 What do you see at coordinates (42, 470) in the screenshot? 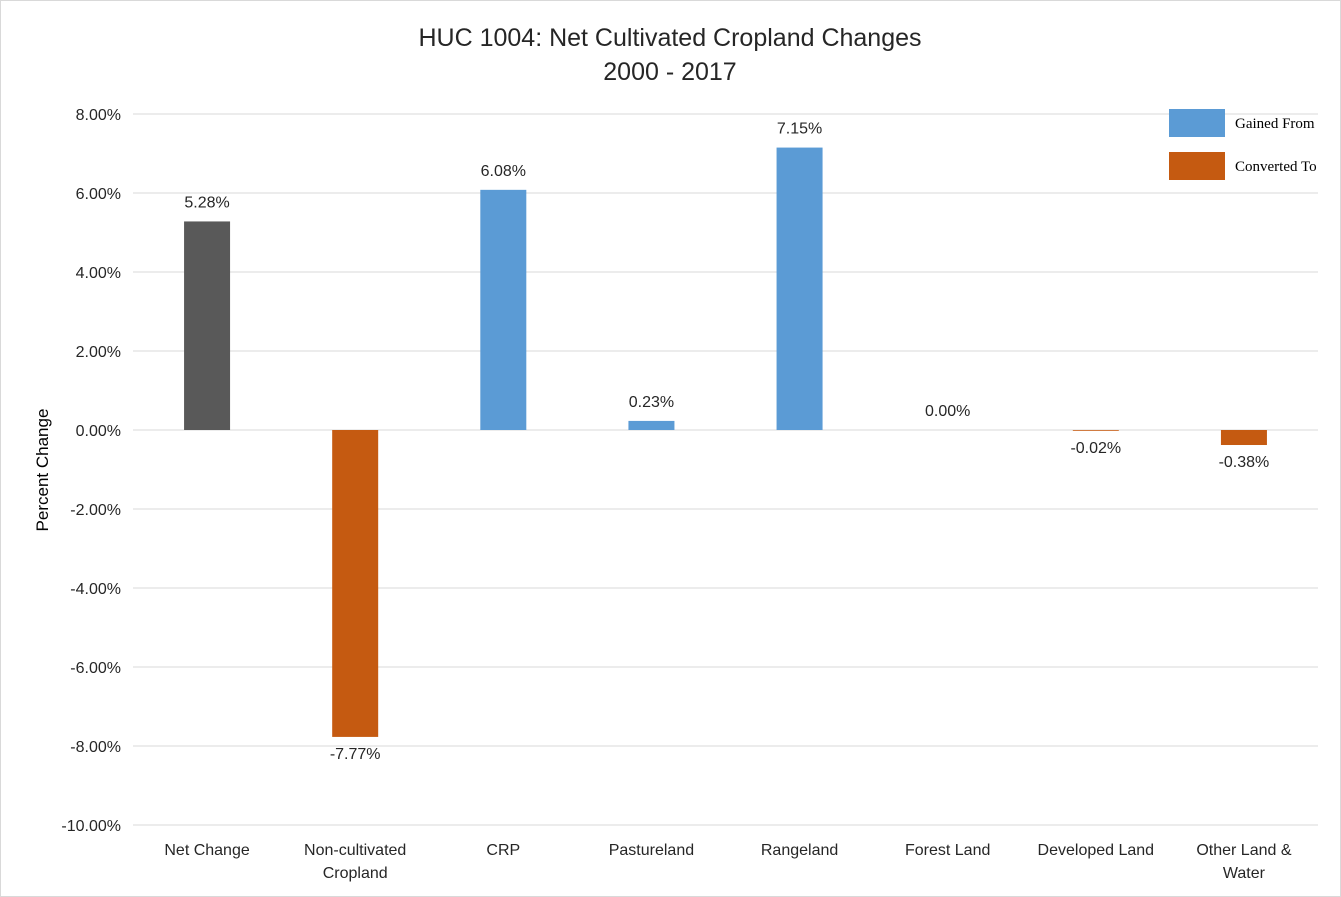
I see `y-axis-title: Percent Change` at bounding box center [42, 470].